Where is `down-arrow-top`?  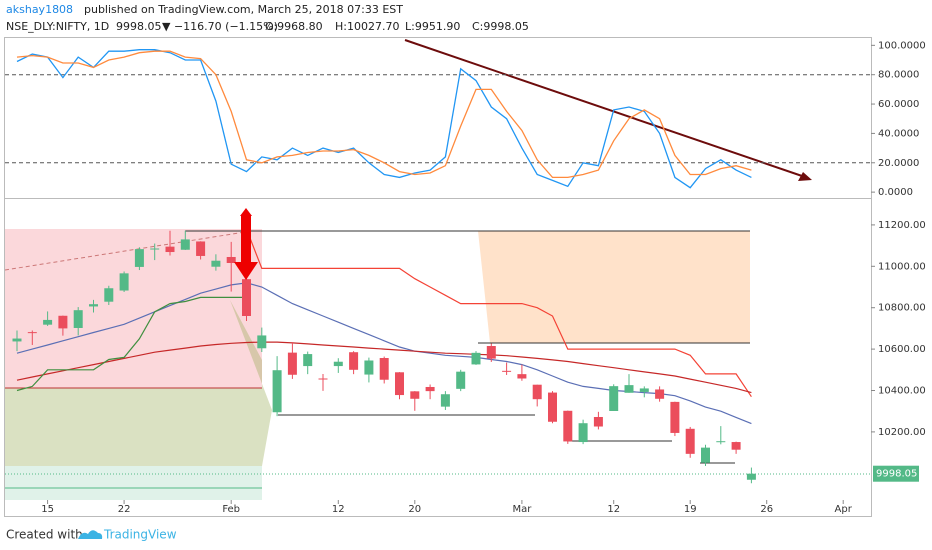 down-arrow-top is located at coordinates (246, 212).